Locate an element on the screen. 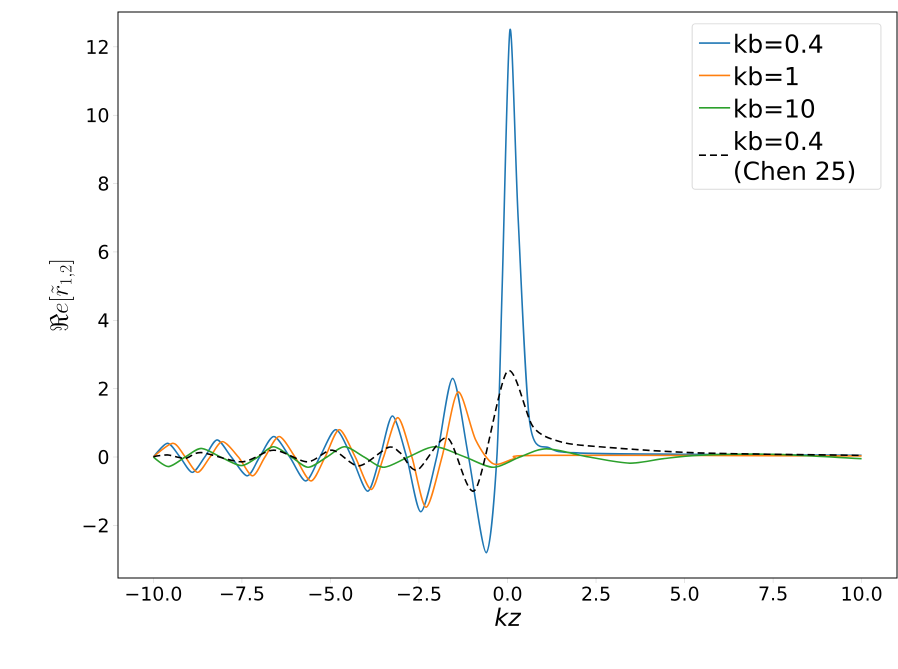 The width and height of the screenshot is (898, 669). legend-label: kb=0.4 (Chen 25) is located at coordinates (794, 157).